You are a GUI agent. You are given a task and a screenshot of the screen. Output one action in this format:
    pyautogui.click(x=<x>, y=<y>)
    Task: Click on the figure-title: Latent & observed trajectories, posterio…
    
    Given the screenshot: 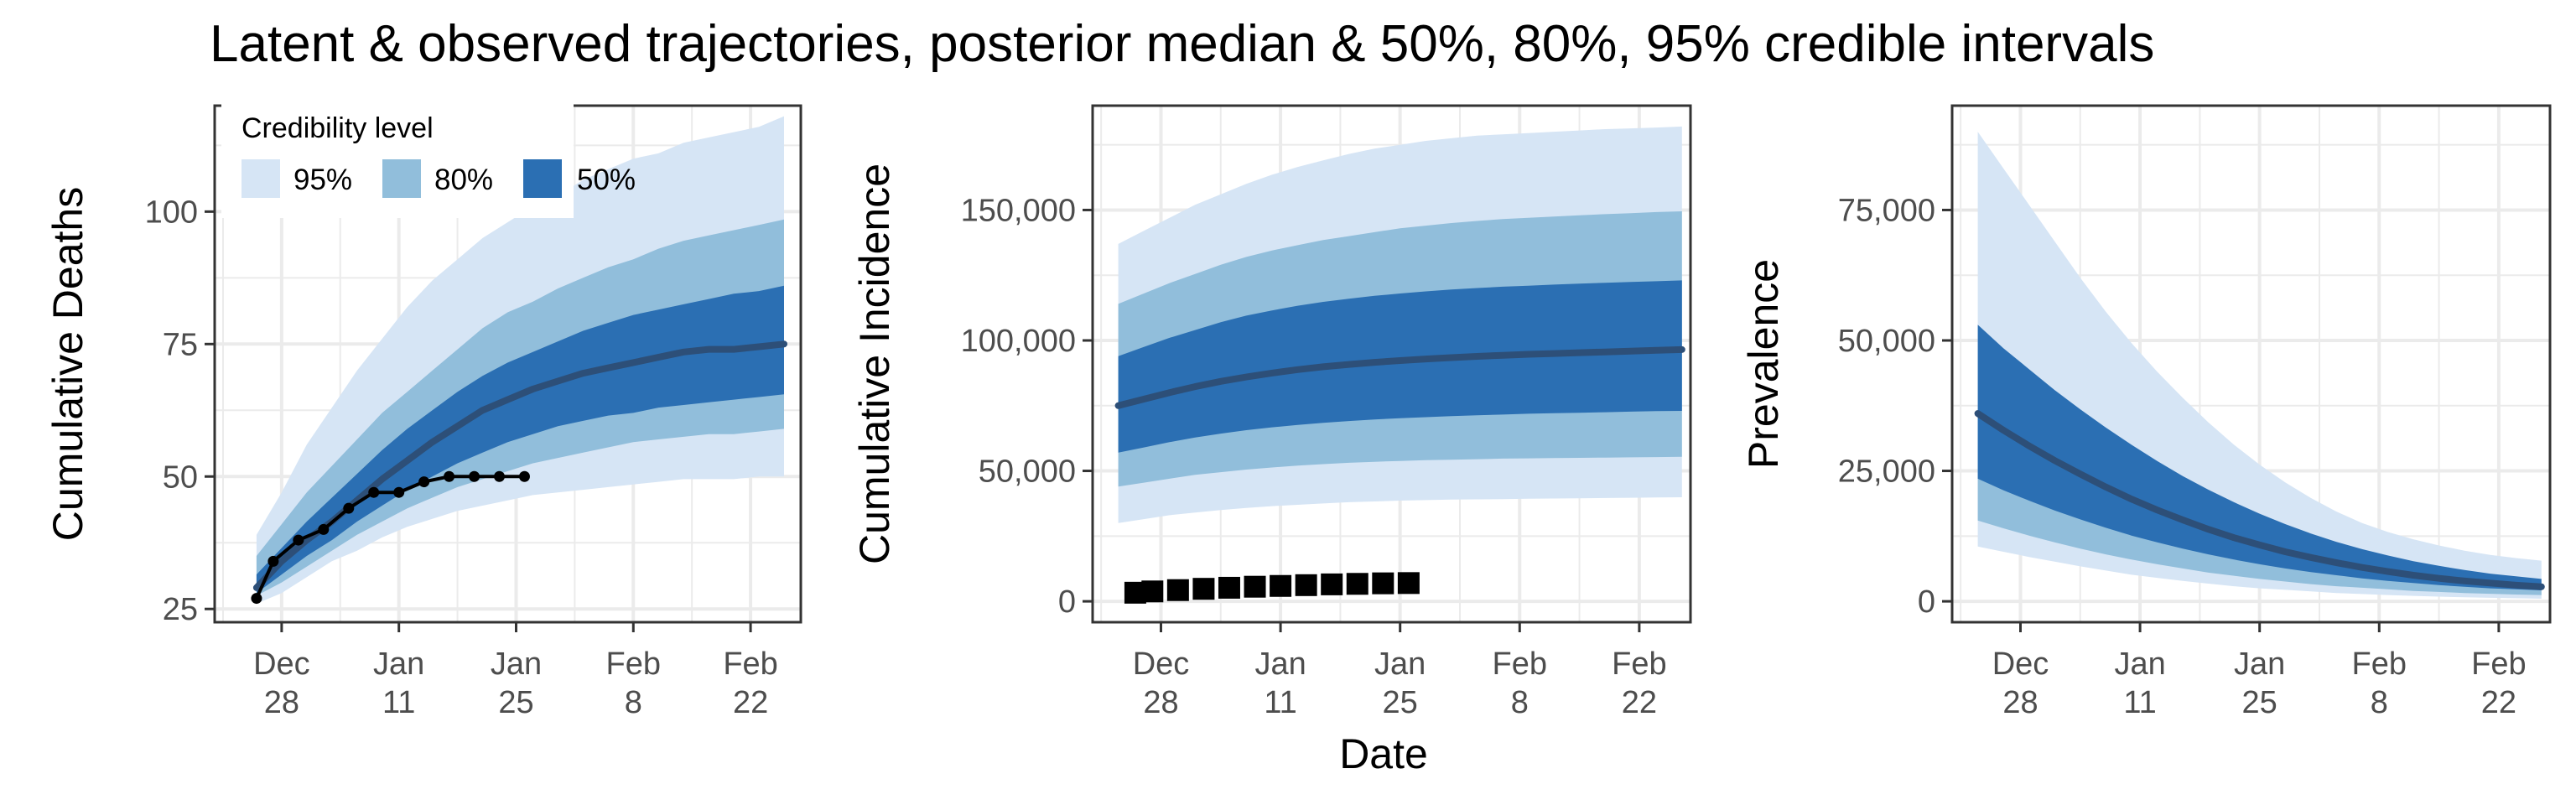 What is the action you would take?
    pyautogui.click(x=1182, y=44)
    